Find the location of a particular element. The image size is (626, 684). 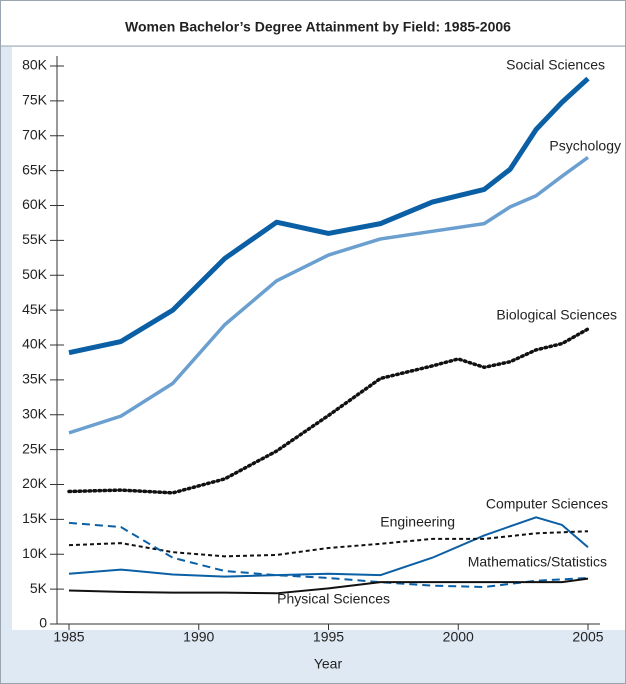

y-tick-label: 10K is located at coordinates (35, 553).